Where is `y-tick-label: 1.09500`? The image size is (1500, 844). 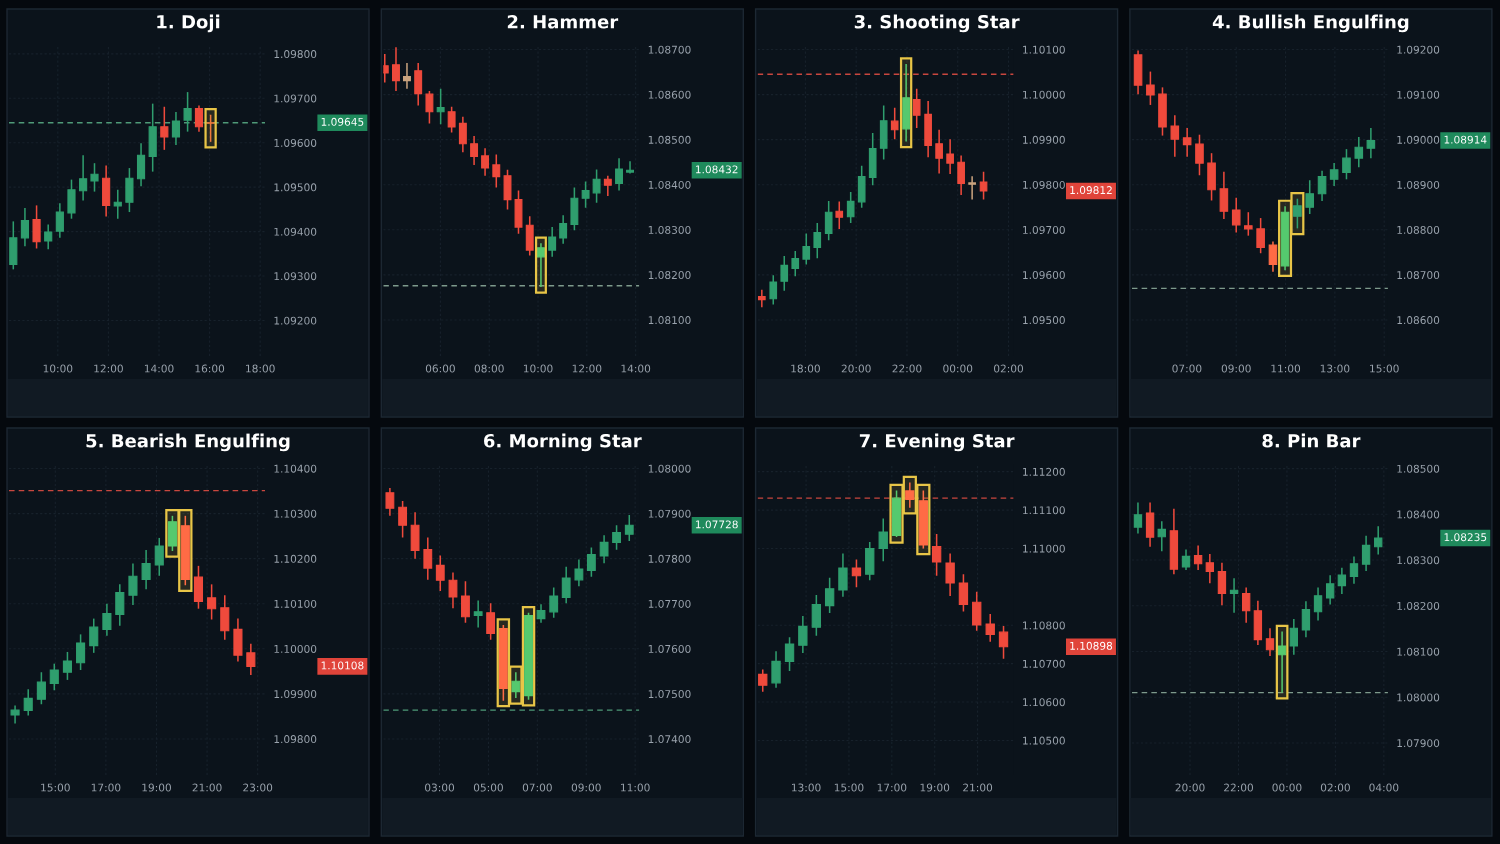 y-tick-label: 1.09500 is located at coordinates (295, 187).